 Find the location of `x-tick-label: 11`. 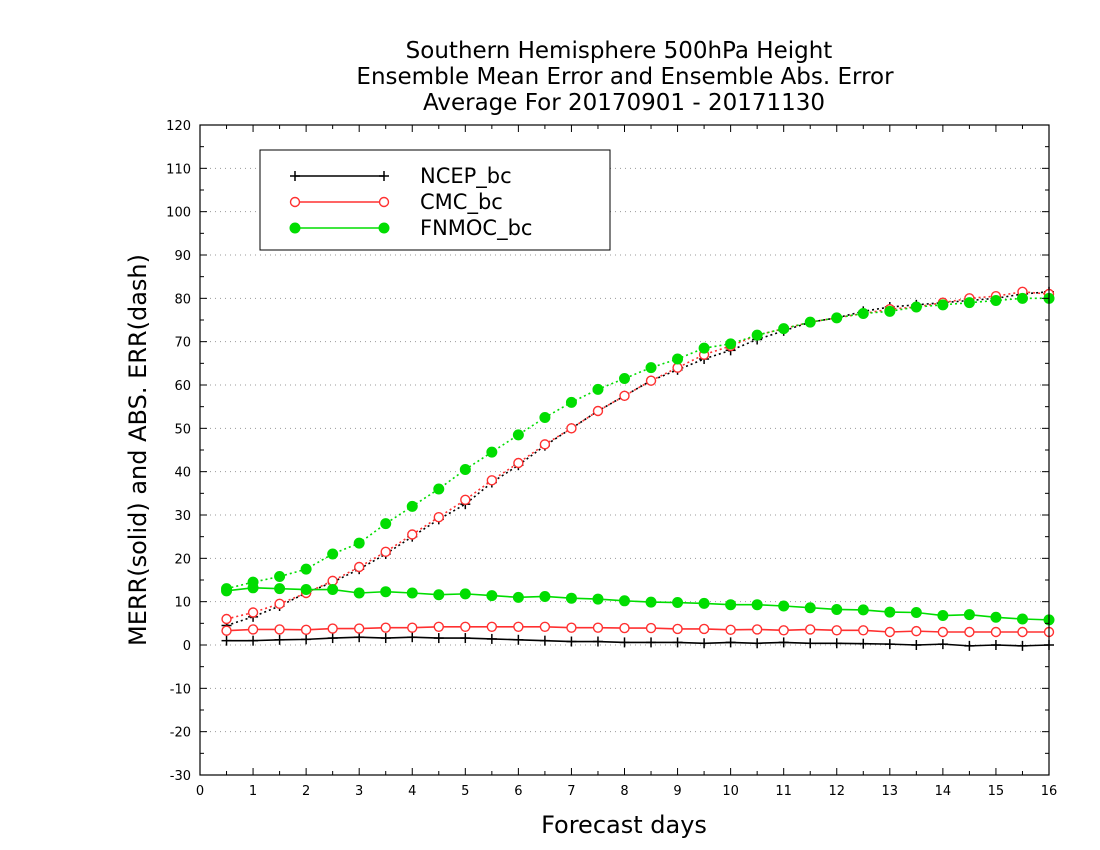

x-tick-label: 11 is located at coordinates (783, 791).